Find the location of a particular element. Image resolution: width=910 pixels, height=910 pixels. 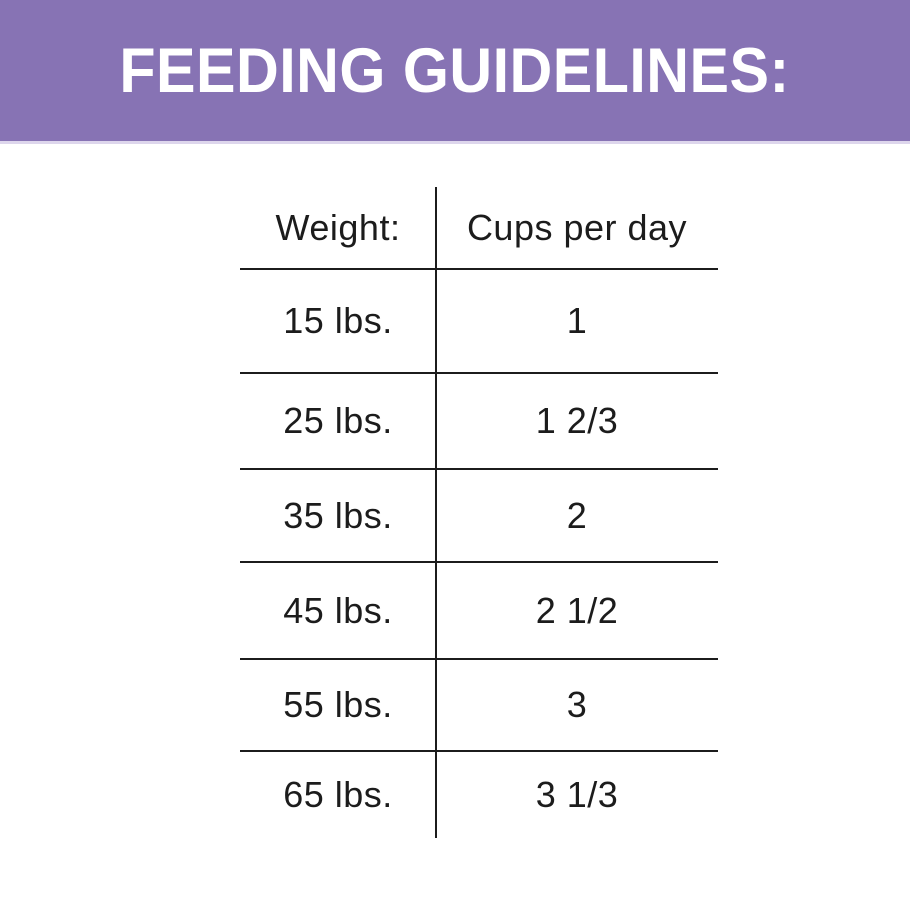

table-row: 55 lbs. 3 is located at coordinates (479, 706).